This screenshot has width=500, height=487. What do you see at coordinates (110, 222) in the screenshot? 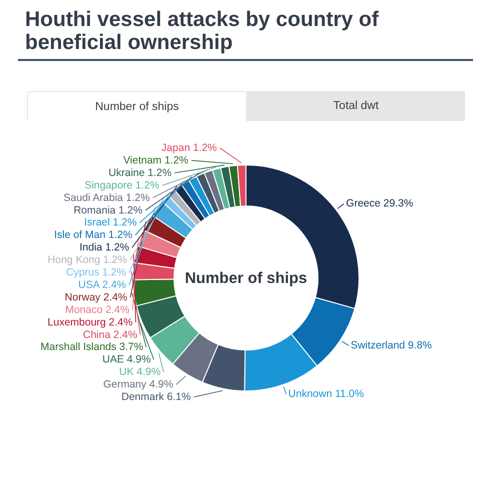
I see `slice-label: Israel 1.2%` at bounding box center [110, 222].